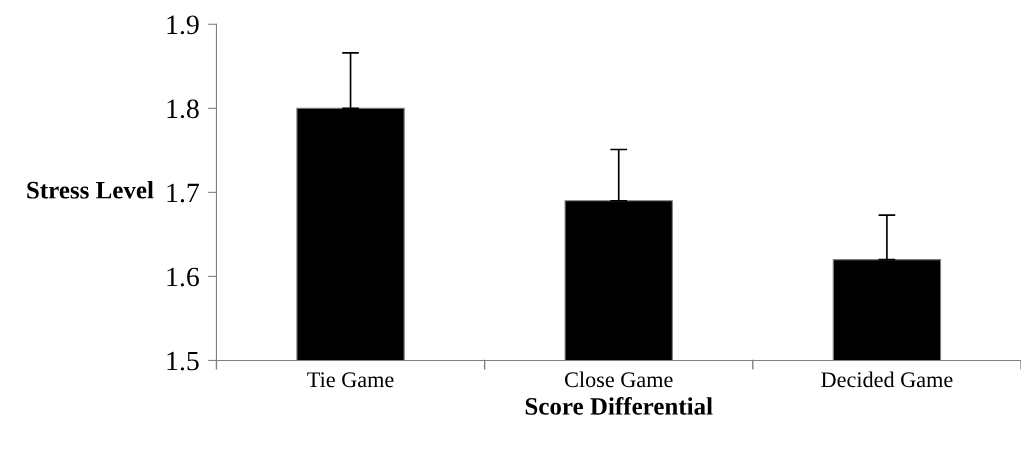 The image size is (1021, 458). What do you see at coordinates (619, 406) in the screenshot?
I see `x-axis-title: Score Differential` at bounding box center [619, 406].